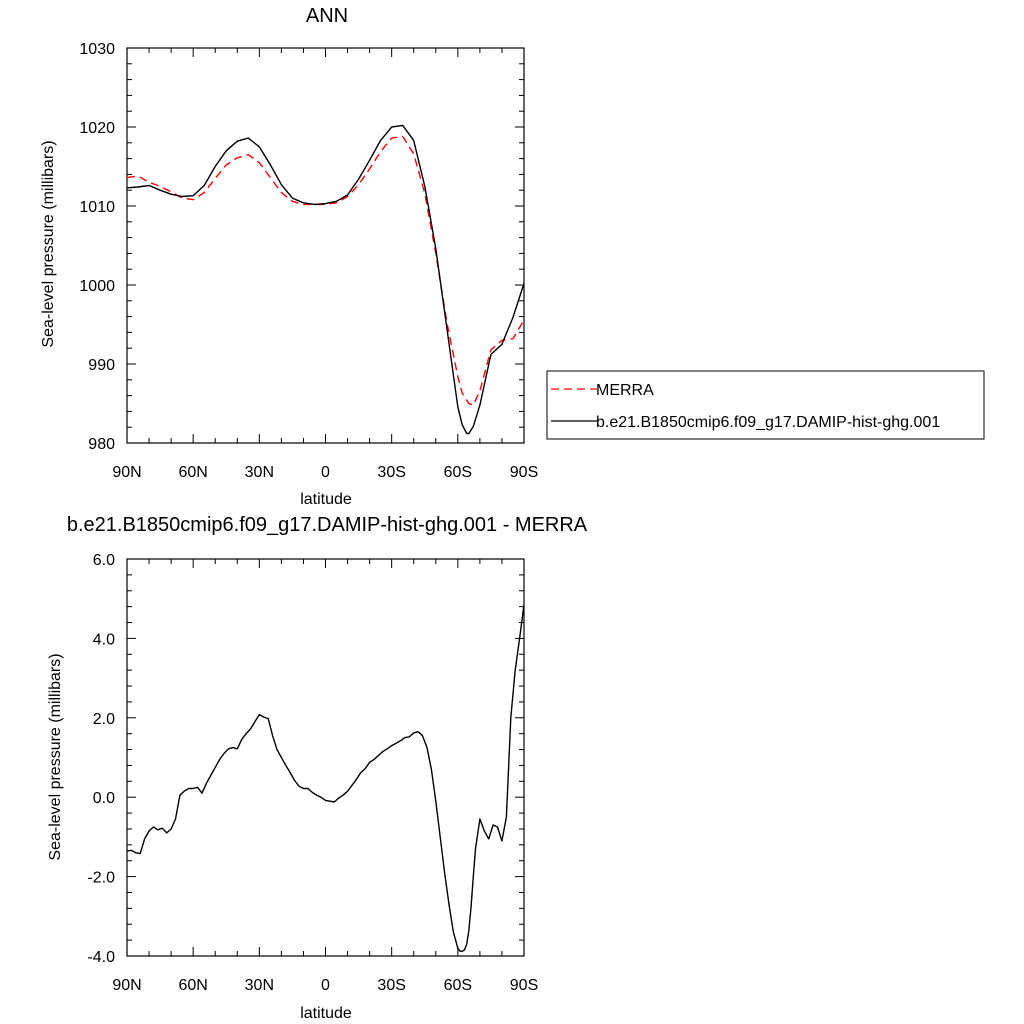  What do you see at coordinates (55, 756) in the screenshot?
I see `bottom-chart-ylabel: Sea-level pressure (millibars)` at bounding box center [55, 756].